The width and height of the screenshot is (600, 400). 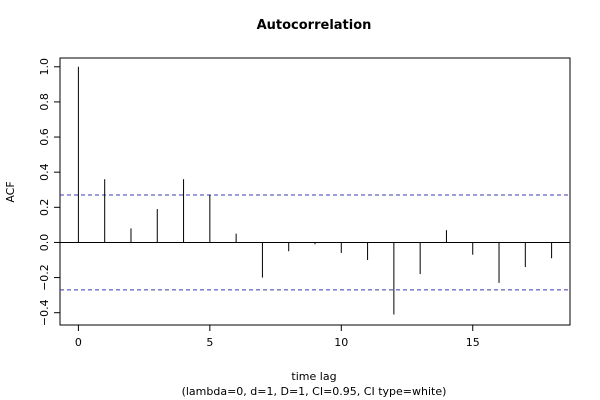 What do you see at coordinates (209, 342) in the screenshot?
I see `x-tick-label-5: 5` at bounding box center [209, 342].